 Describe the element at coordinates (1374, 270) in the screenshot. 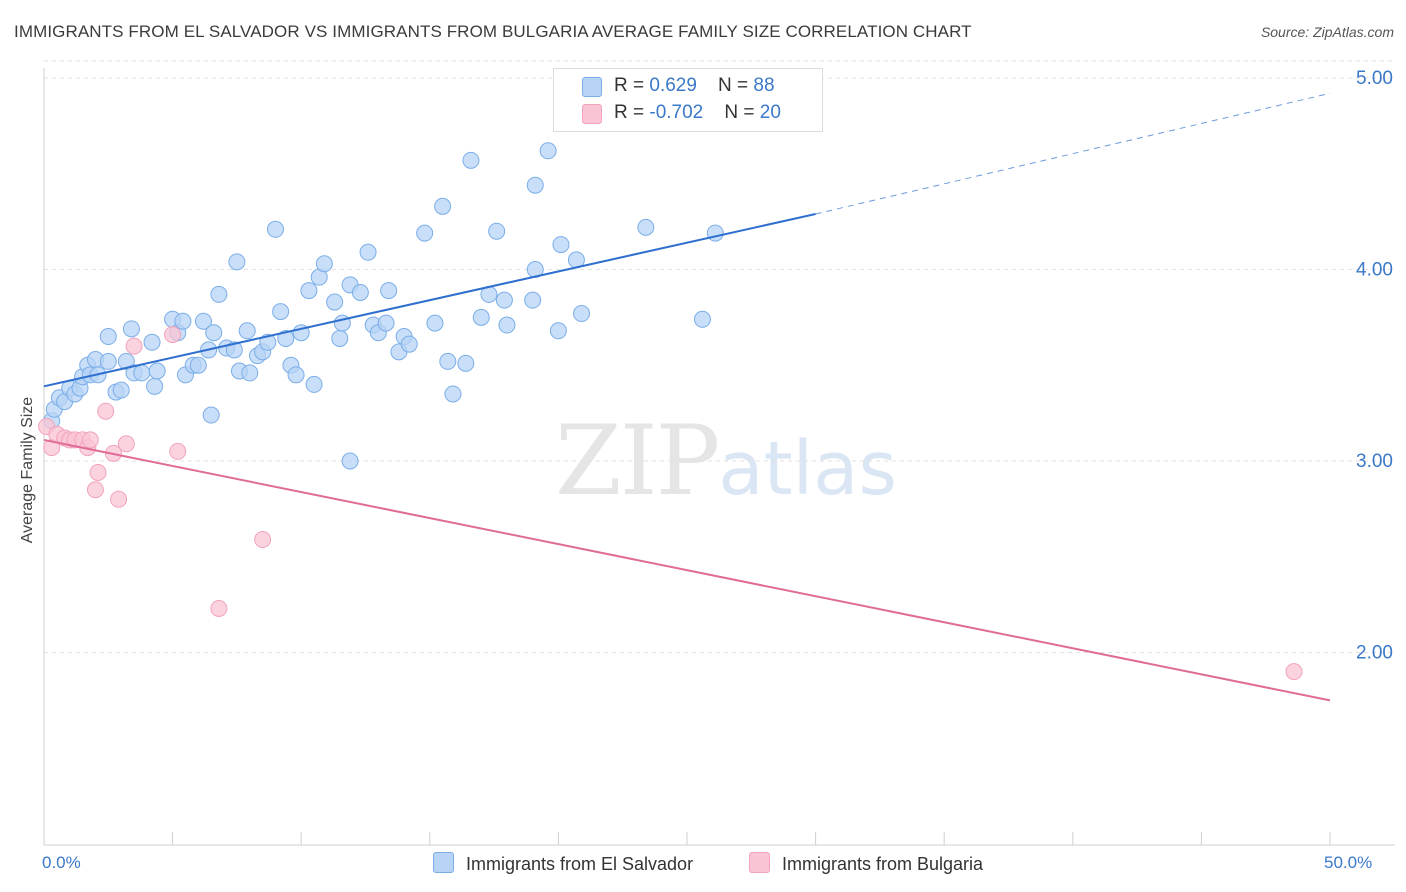

I see `y-tick-label: 4.00` at that location.